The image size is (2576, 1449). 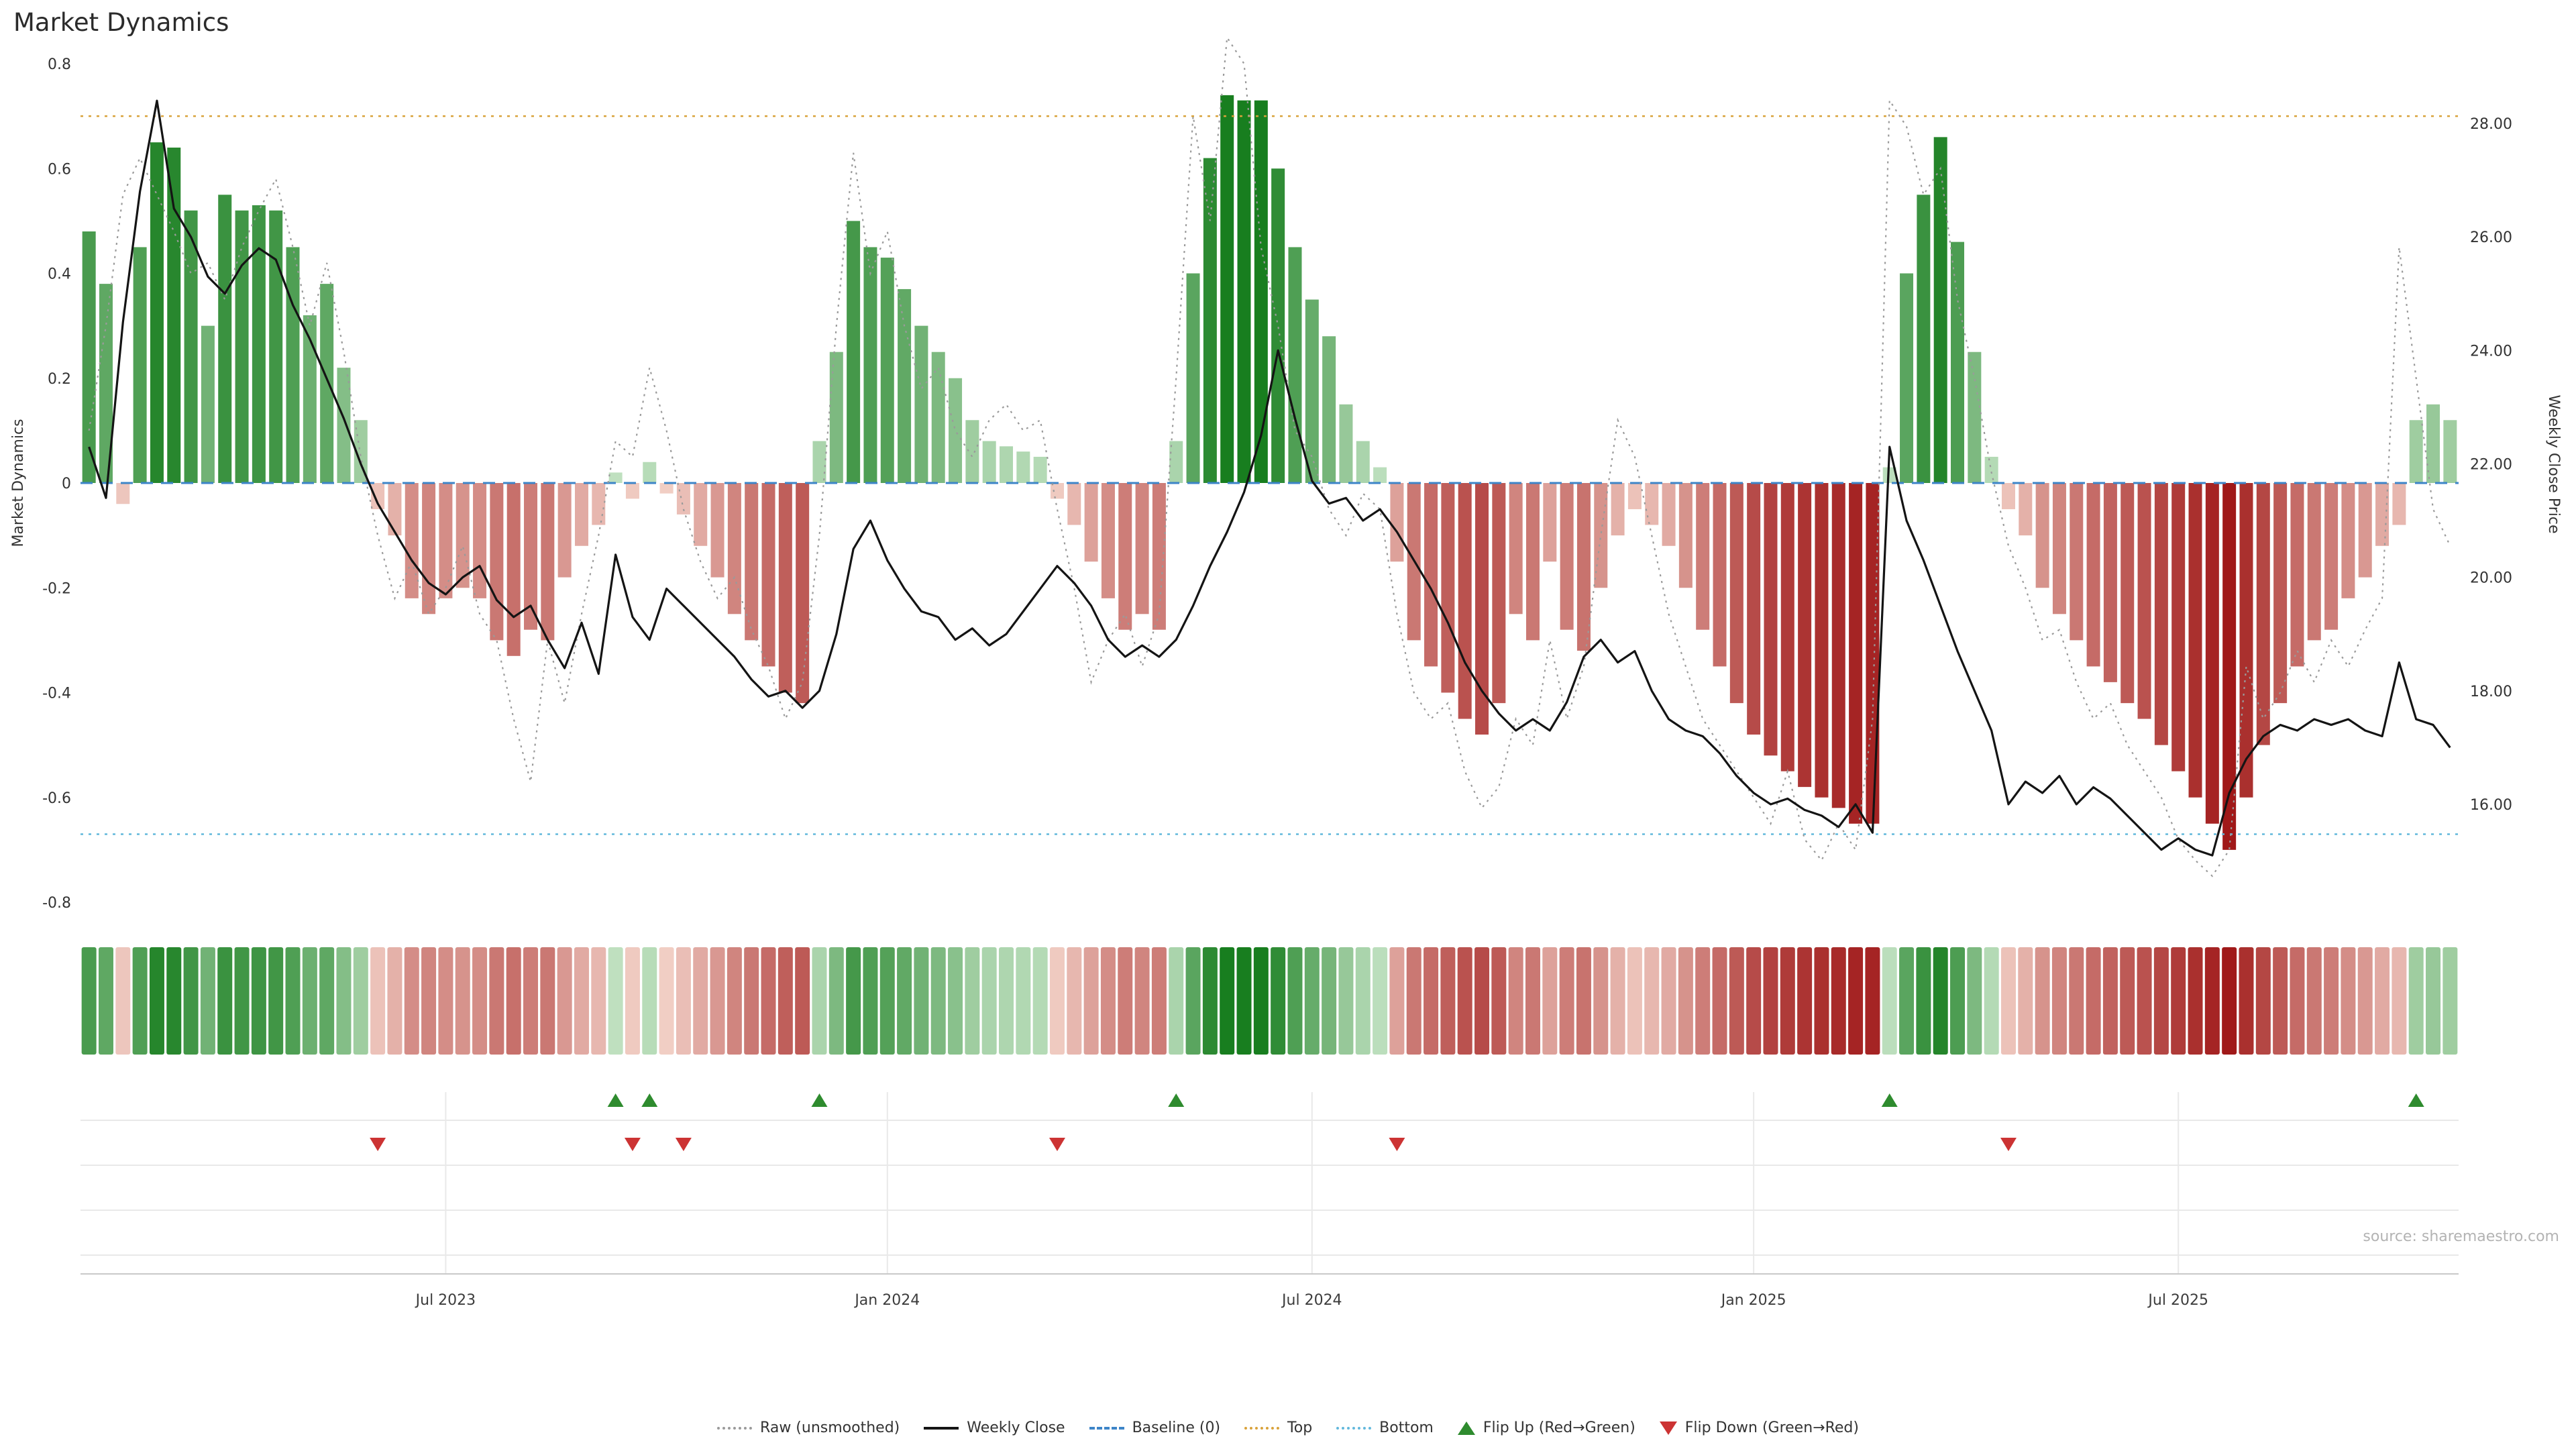 What do you see at coordinates (2491, 805) in the screenshot?
I see `right-tick-label: 16.00` at bounding box center [2491, 805].